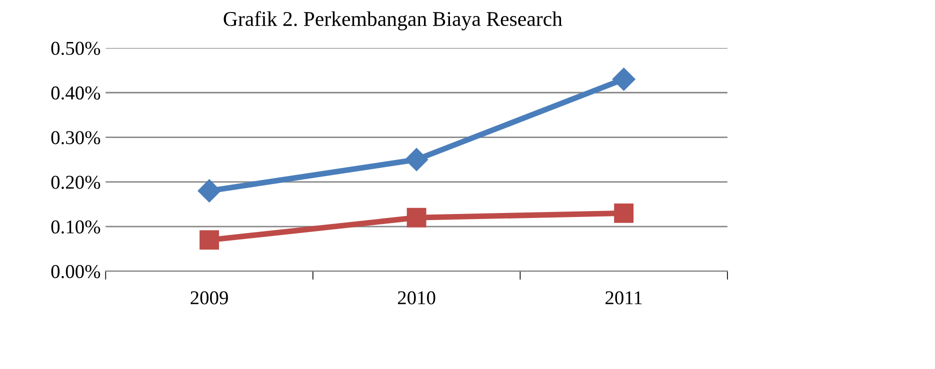 The height and width of the screenshot is (369, 935). Describe the element at coordinates (75, 137) in the screenshot. I see `y-tick-label: 0.30%` at that location.